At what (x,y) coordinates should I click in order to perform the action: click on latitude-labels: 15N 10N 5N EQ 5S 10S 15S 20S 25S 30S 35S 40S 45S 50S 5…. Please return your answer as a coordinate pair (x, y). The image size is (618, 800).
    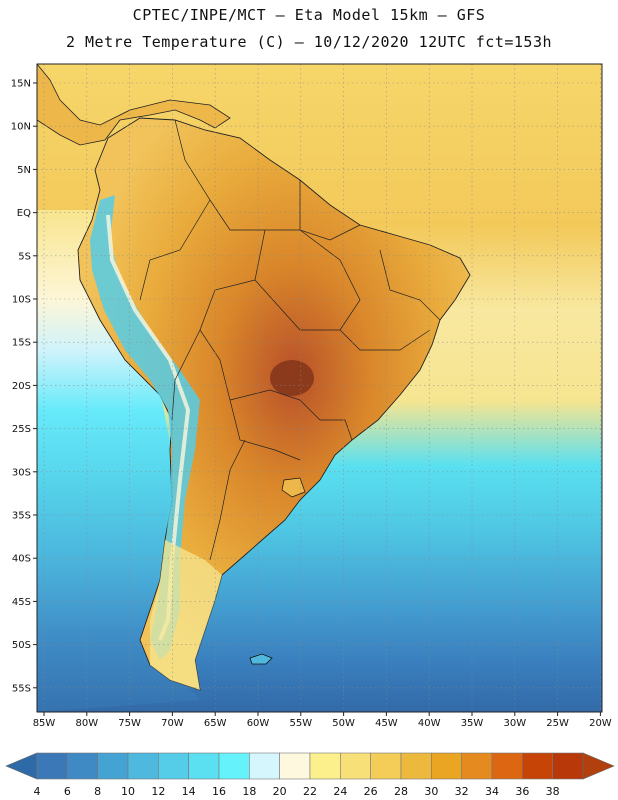
    Looking at the image, I should click on (24, 386).